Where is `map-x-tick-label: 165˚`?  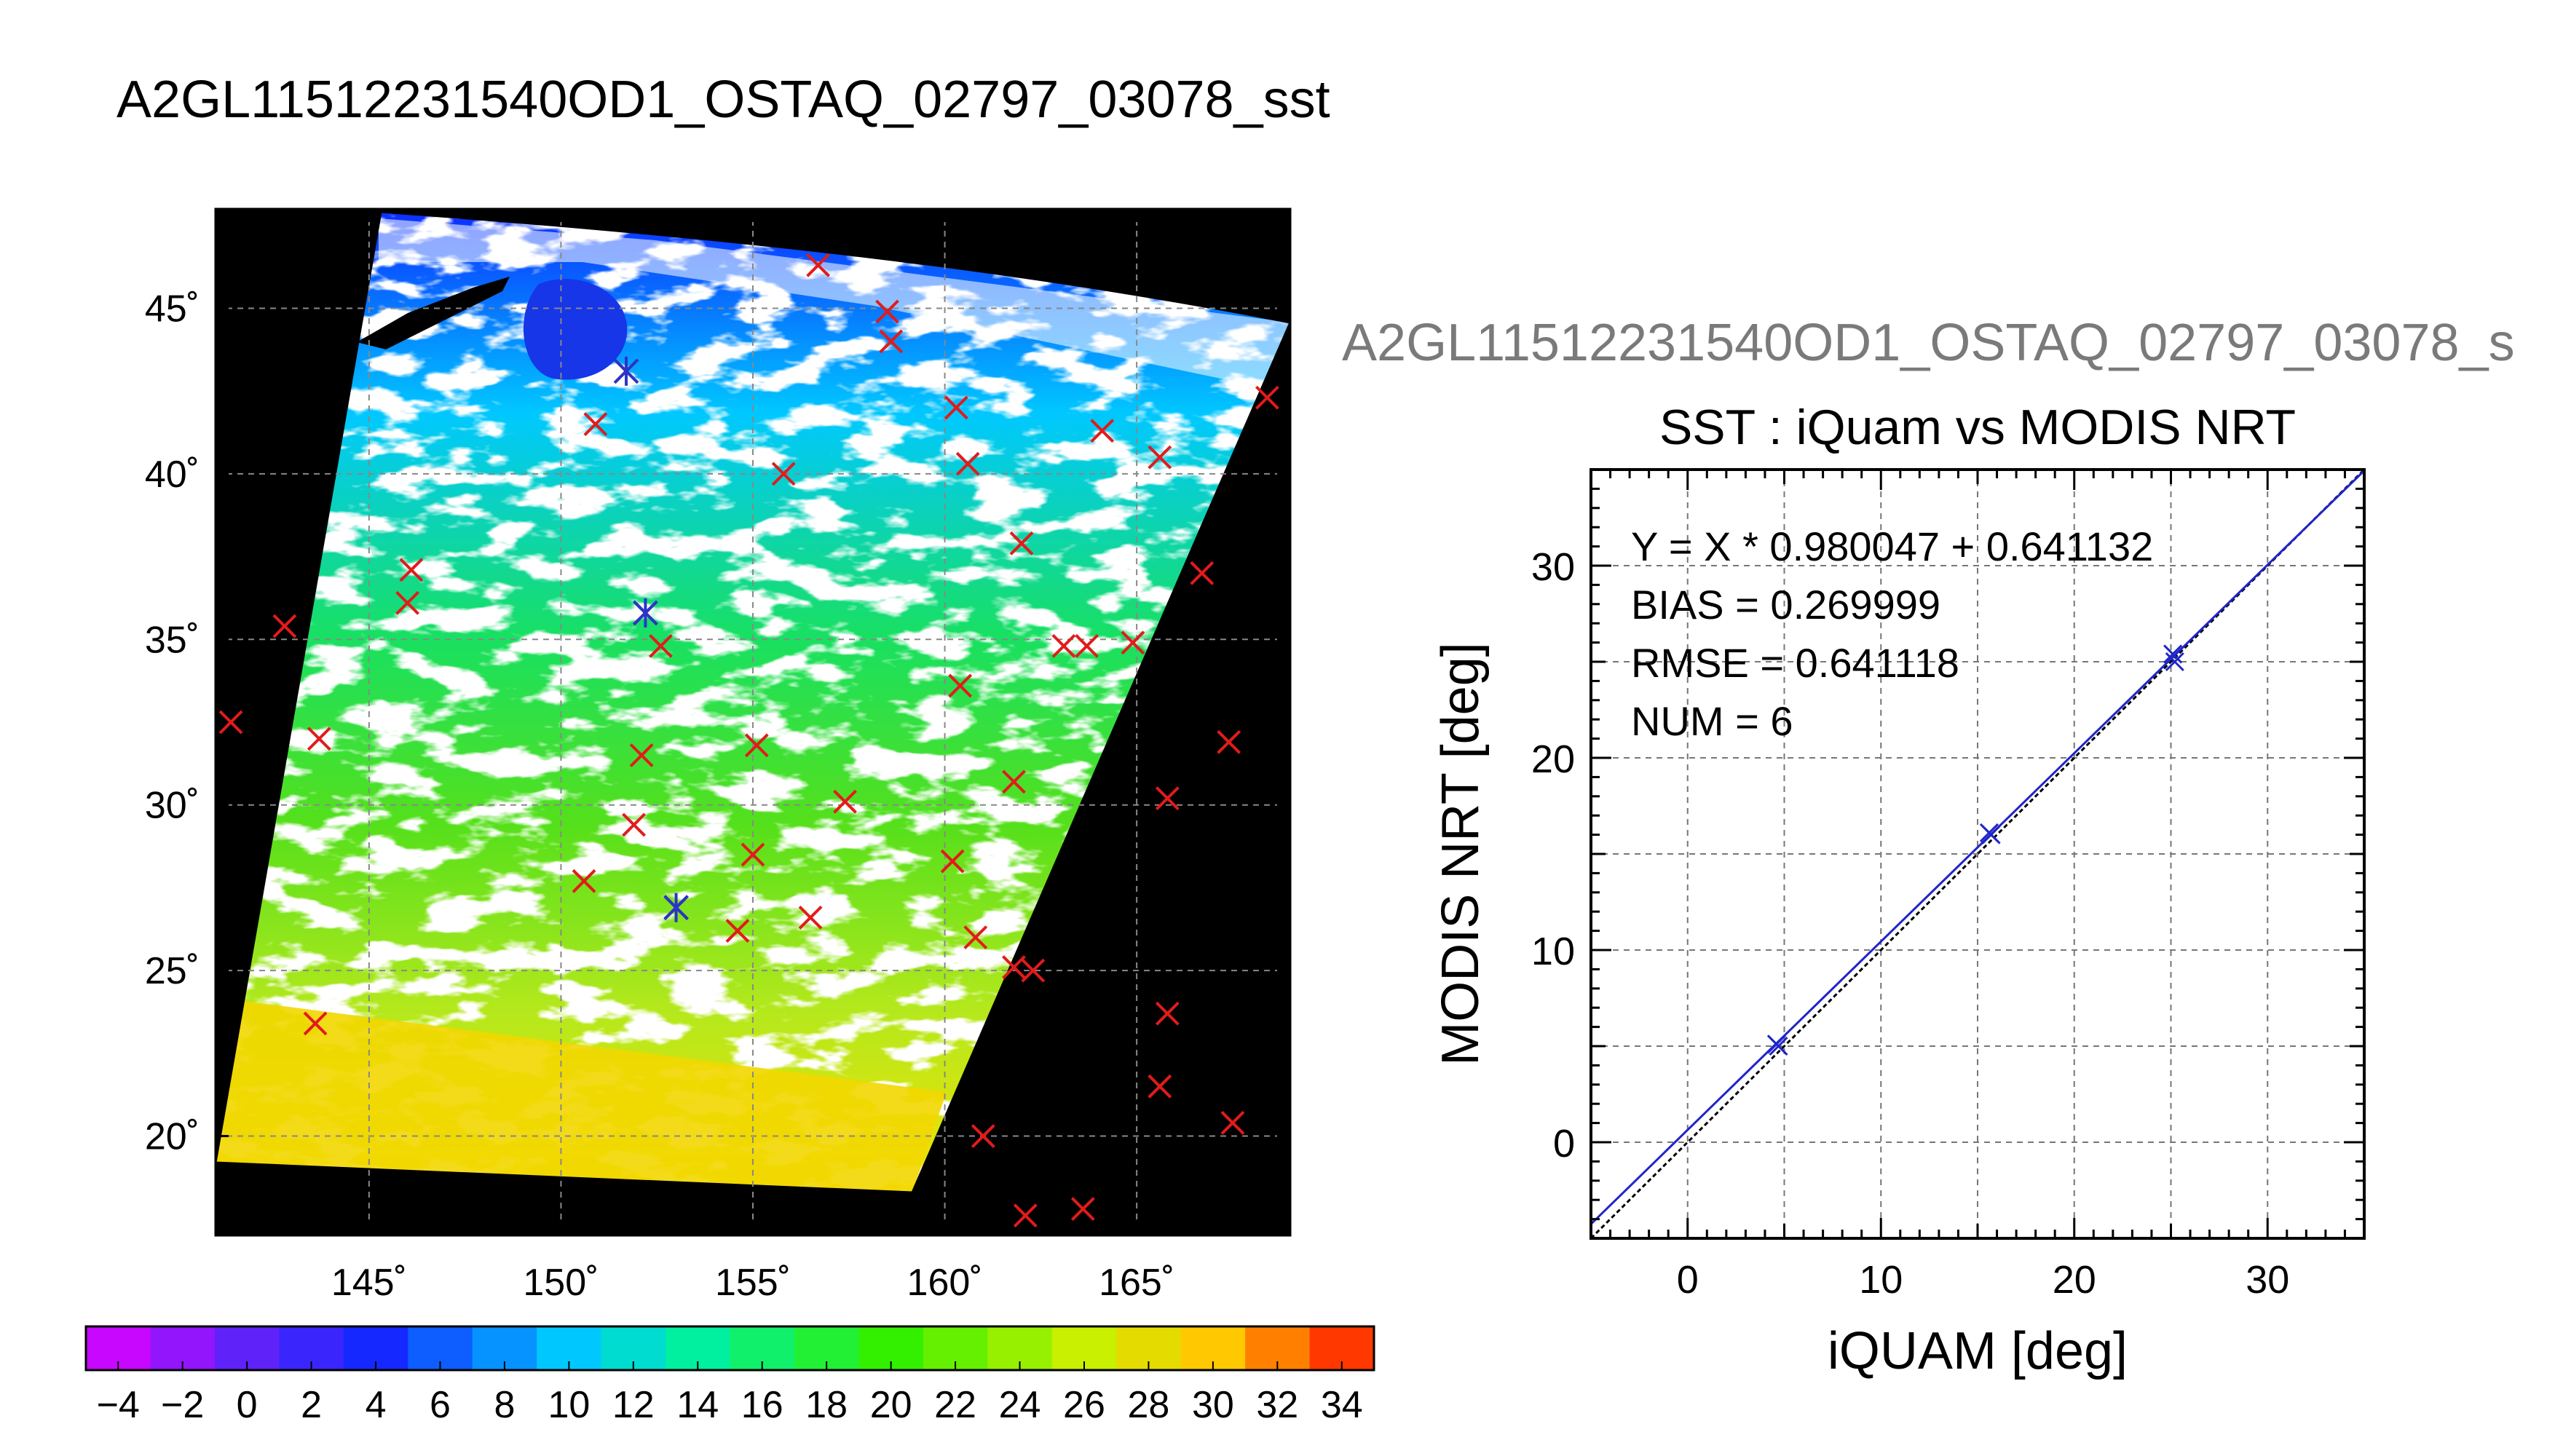
map-x-tick-label: 165˚ is located at coordinates (1136, 1283).